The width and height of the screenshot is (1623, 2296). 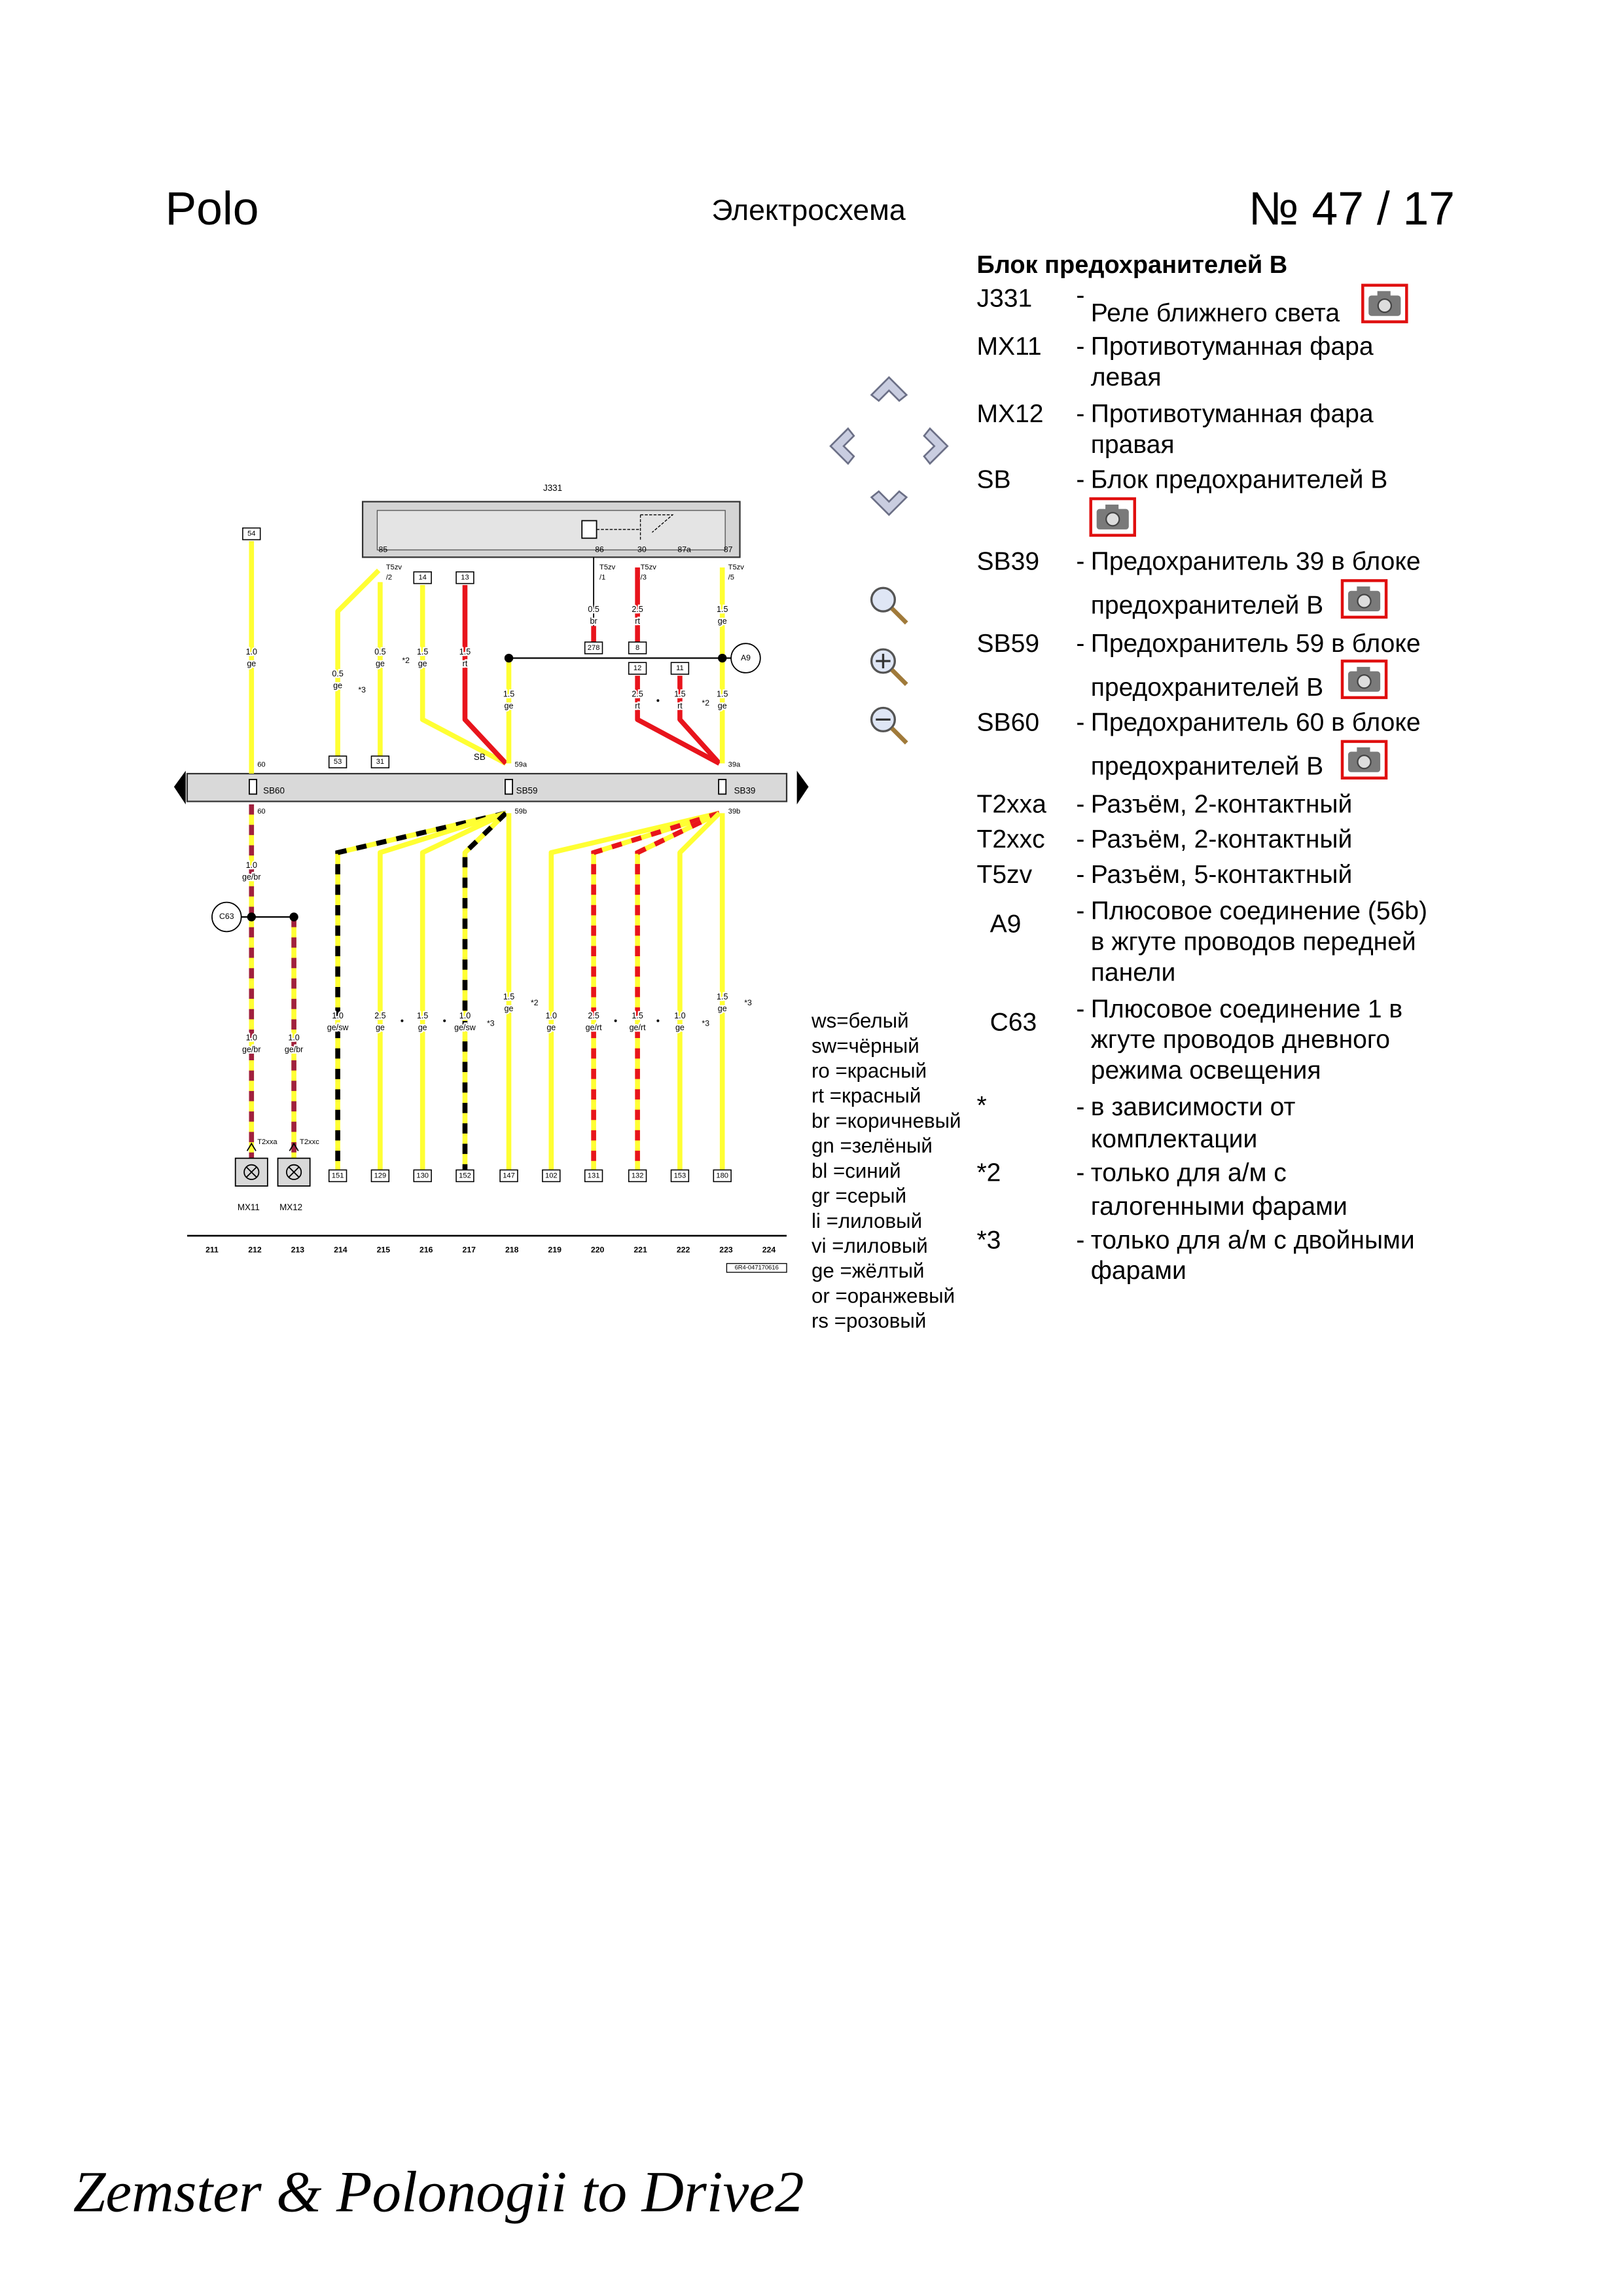 What do you see at coordinates (1363, 589) in the screenshot?
I see `photo-icon-top` at bounding box center [1363, 589].